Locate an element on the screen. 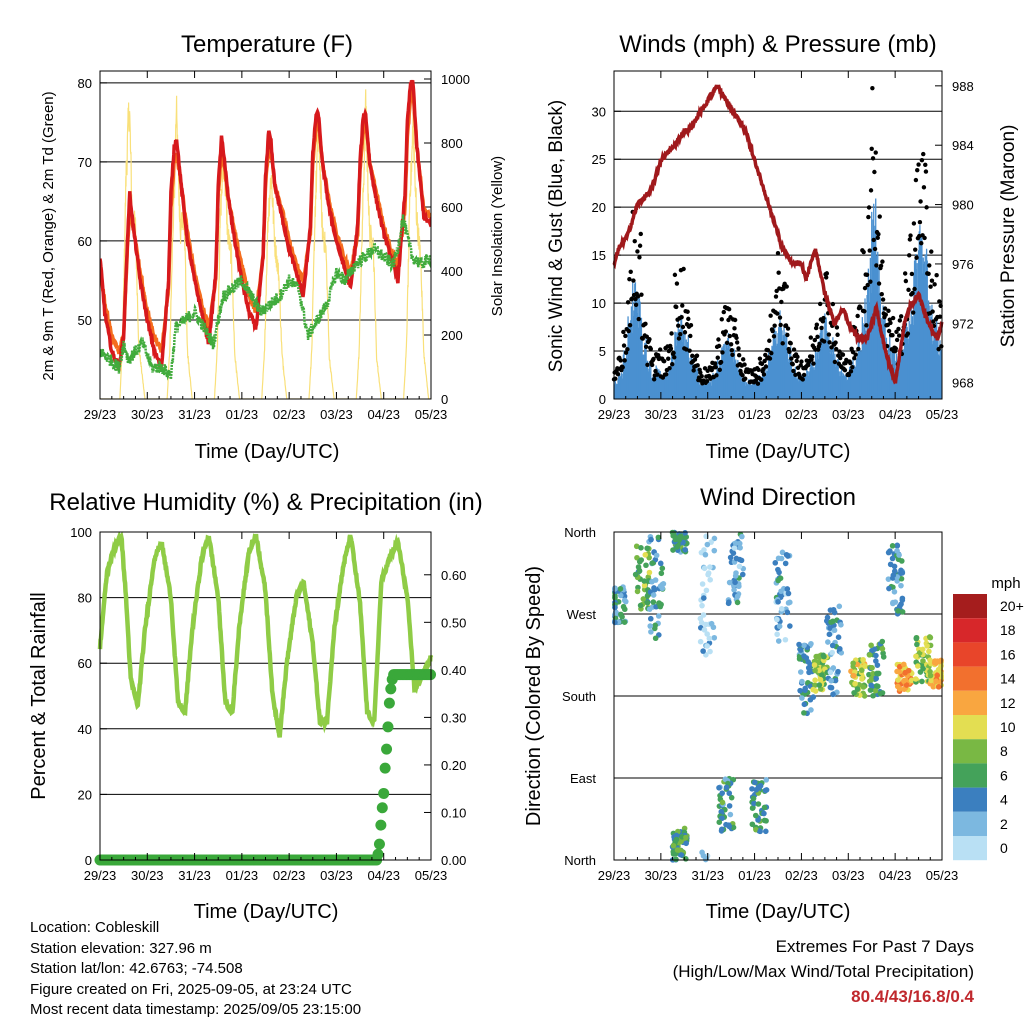 The width and height of the screenshot is (1024, 1024). speed-legend-label: 16 is located at coordinates (1008, 654).